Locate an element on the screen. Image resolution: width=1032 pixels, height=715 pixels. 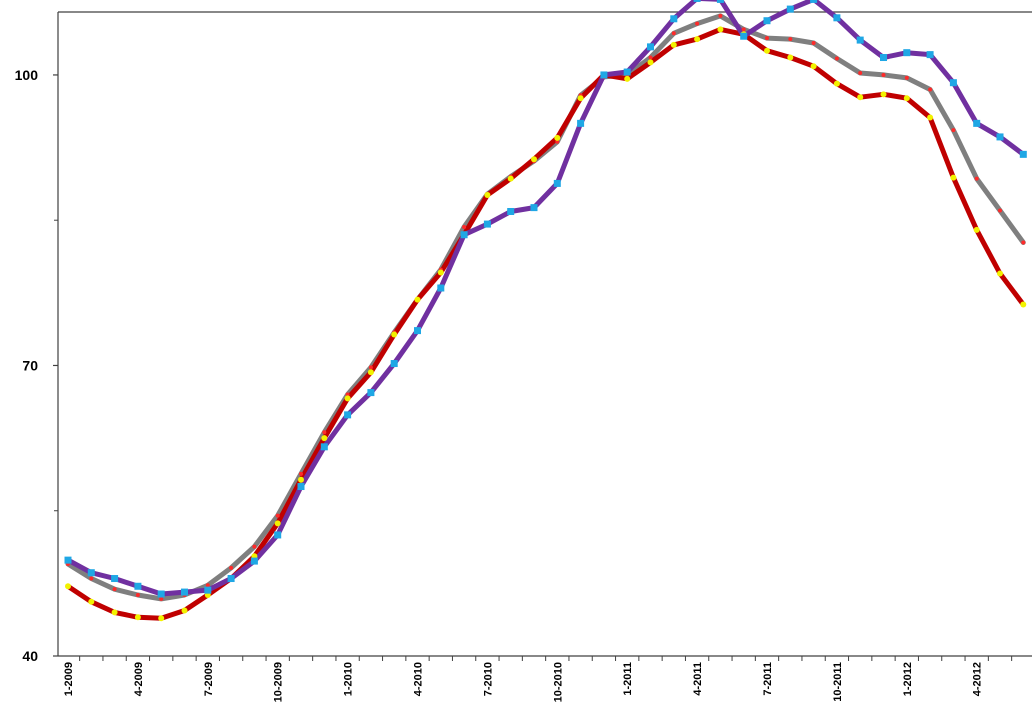
x-tick-label: 4-2012 is located at coordinates (978, 679).